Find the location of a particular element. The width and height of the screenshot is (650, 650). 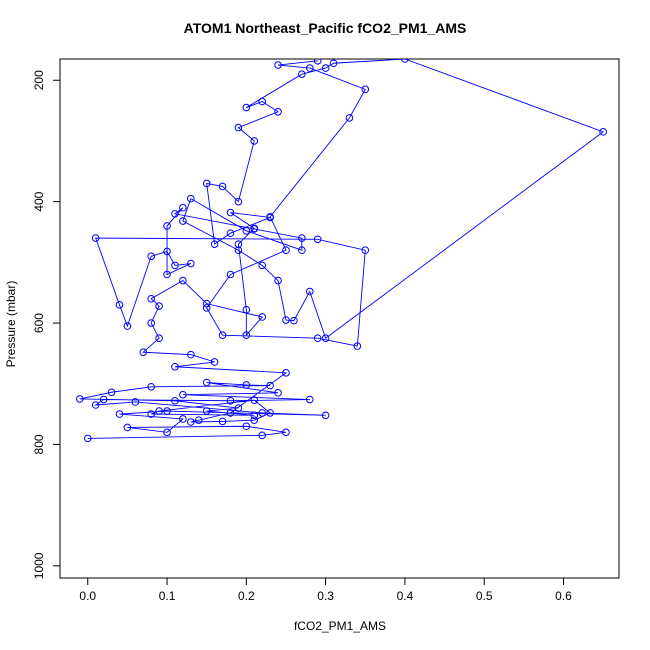

x-tick-label: 0.3 is located at coordinates (325, 596).